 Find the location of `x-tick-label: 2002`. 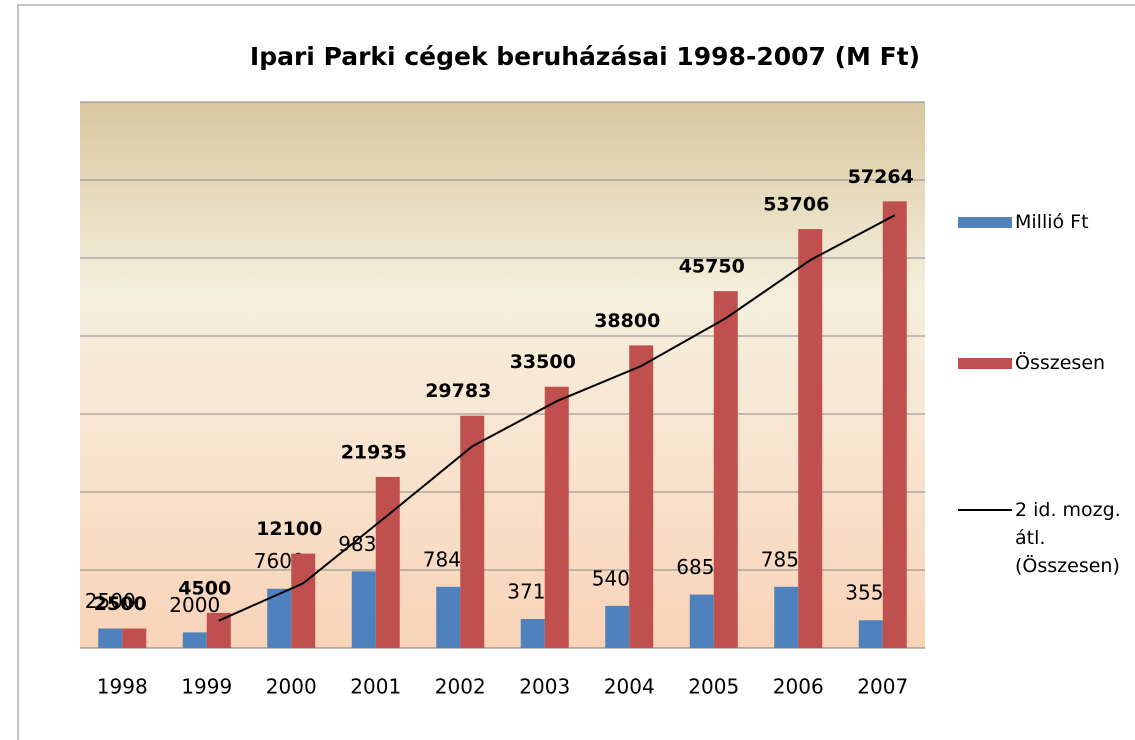

x-tick-label: 2002 is located at coordinates (460, 687).